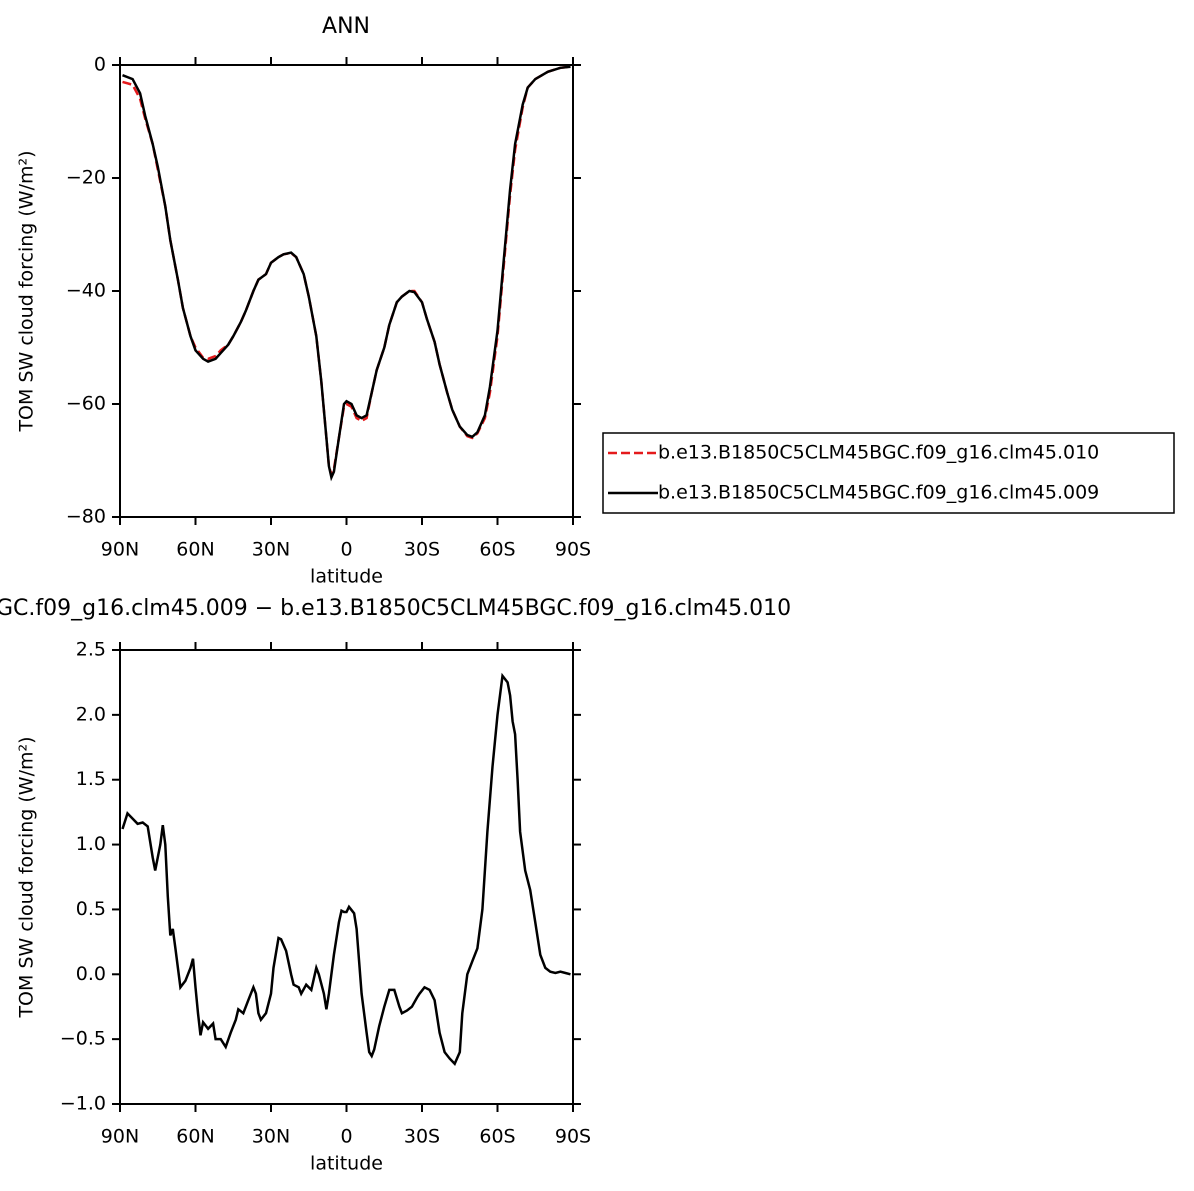 This screenshot has height=1191, width=1194. What do you see at coordinates (888, 473) in the screenshot?
I see `legend-box` at bounding box center [888, 473].